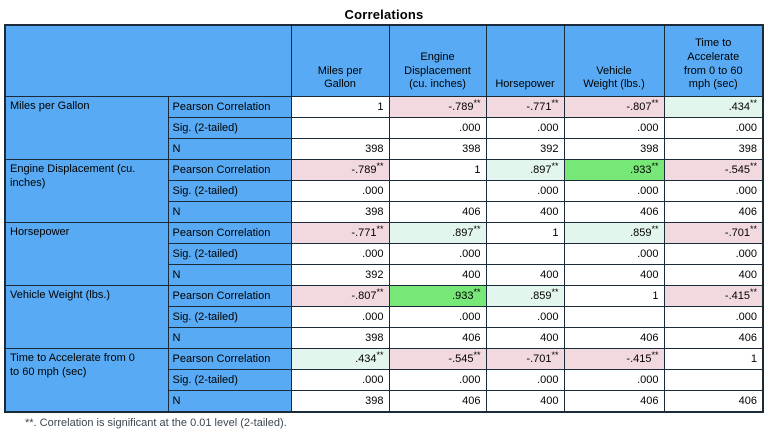  I want to click on n-cell: 392, so click(340, 275).